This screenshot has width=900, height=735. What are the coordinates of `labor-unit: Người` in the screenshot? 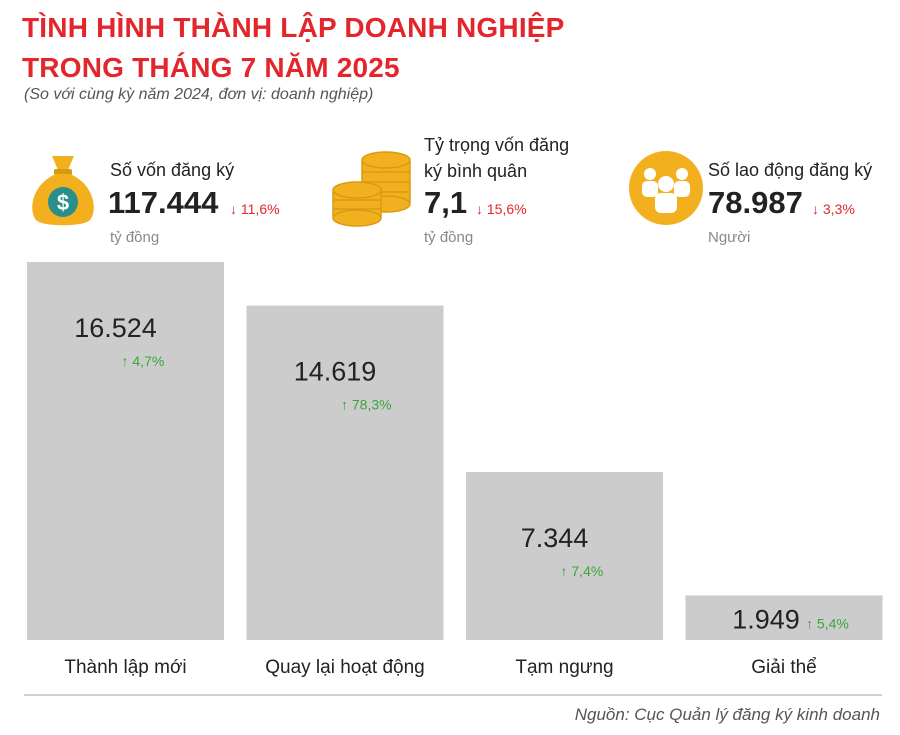 It's located at (729, 237).